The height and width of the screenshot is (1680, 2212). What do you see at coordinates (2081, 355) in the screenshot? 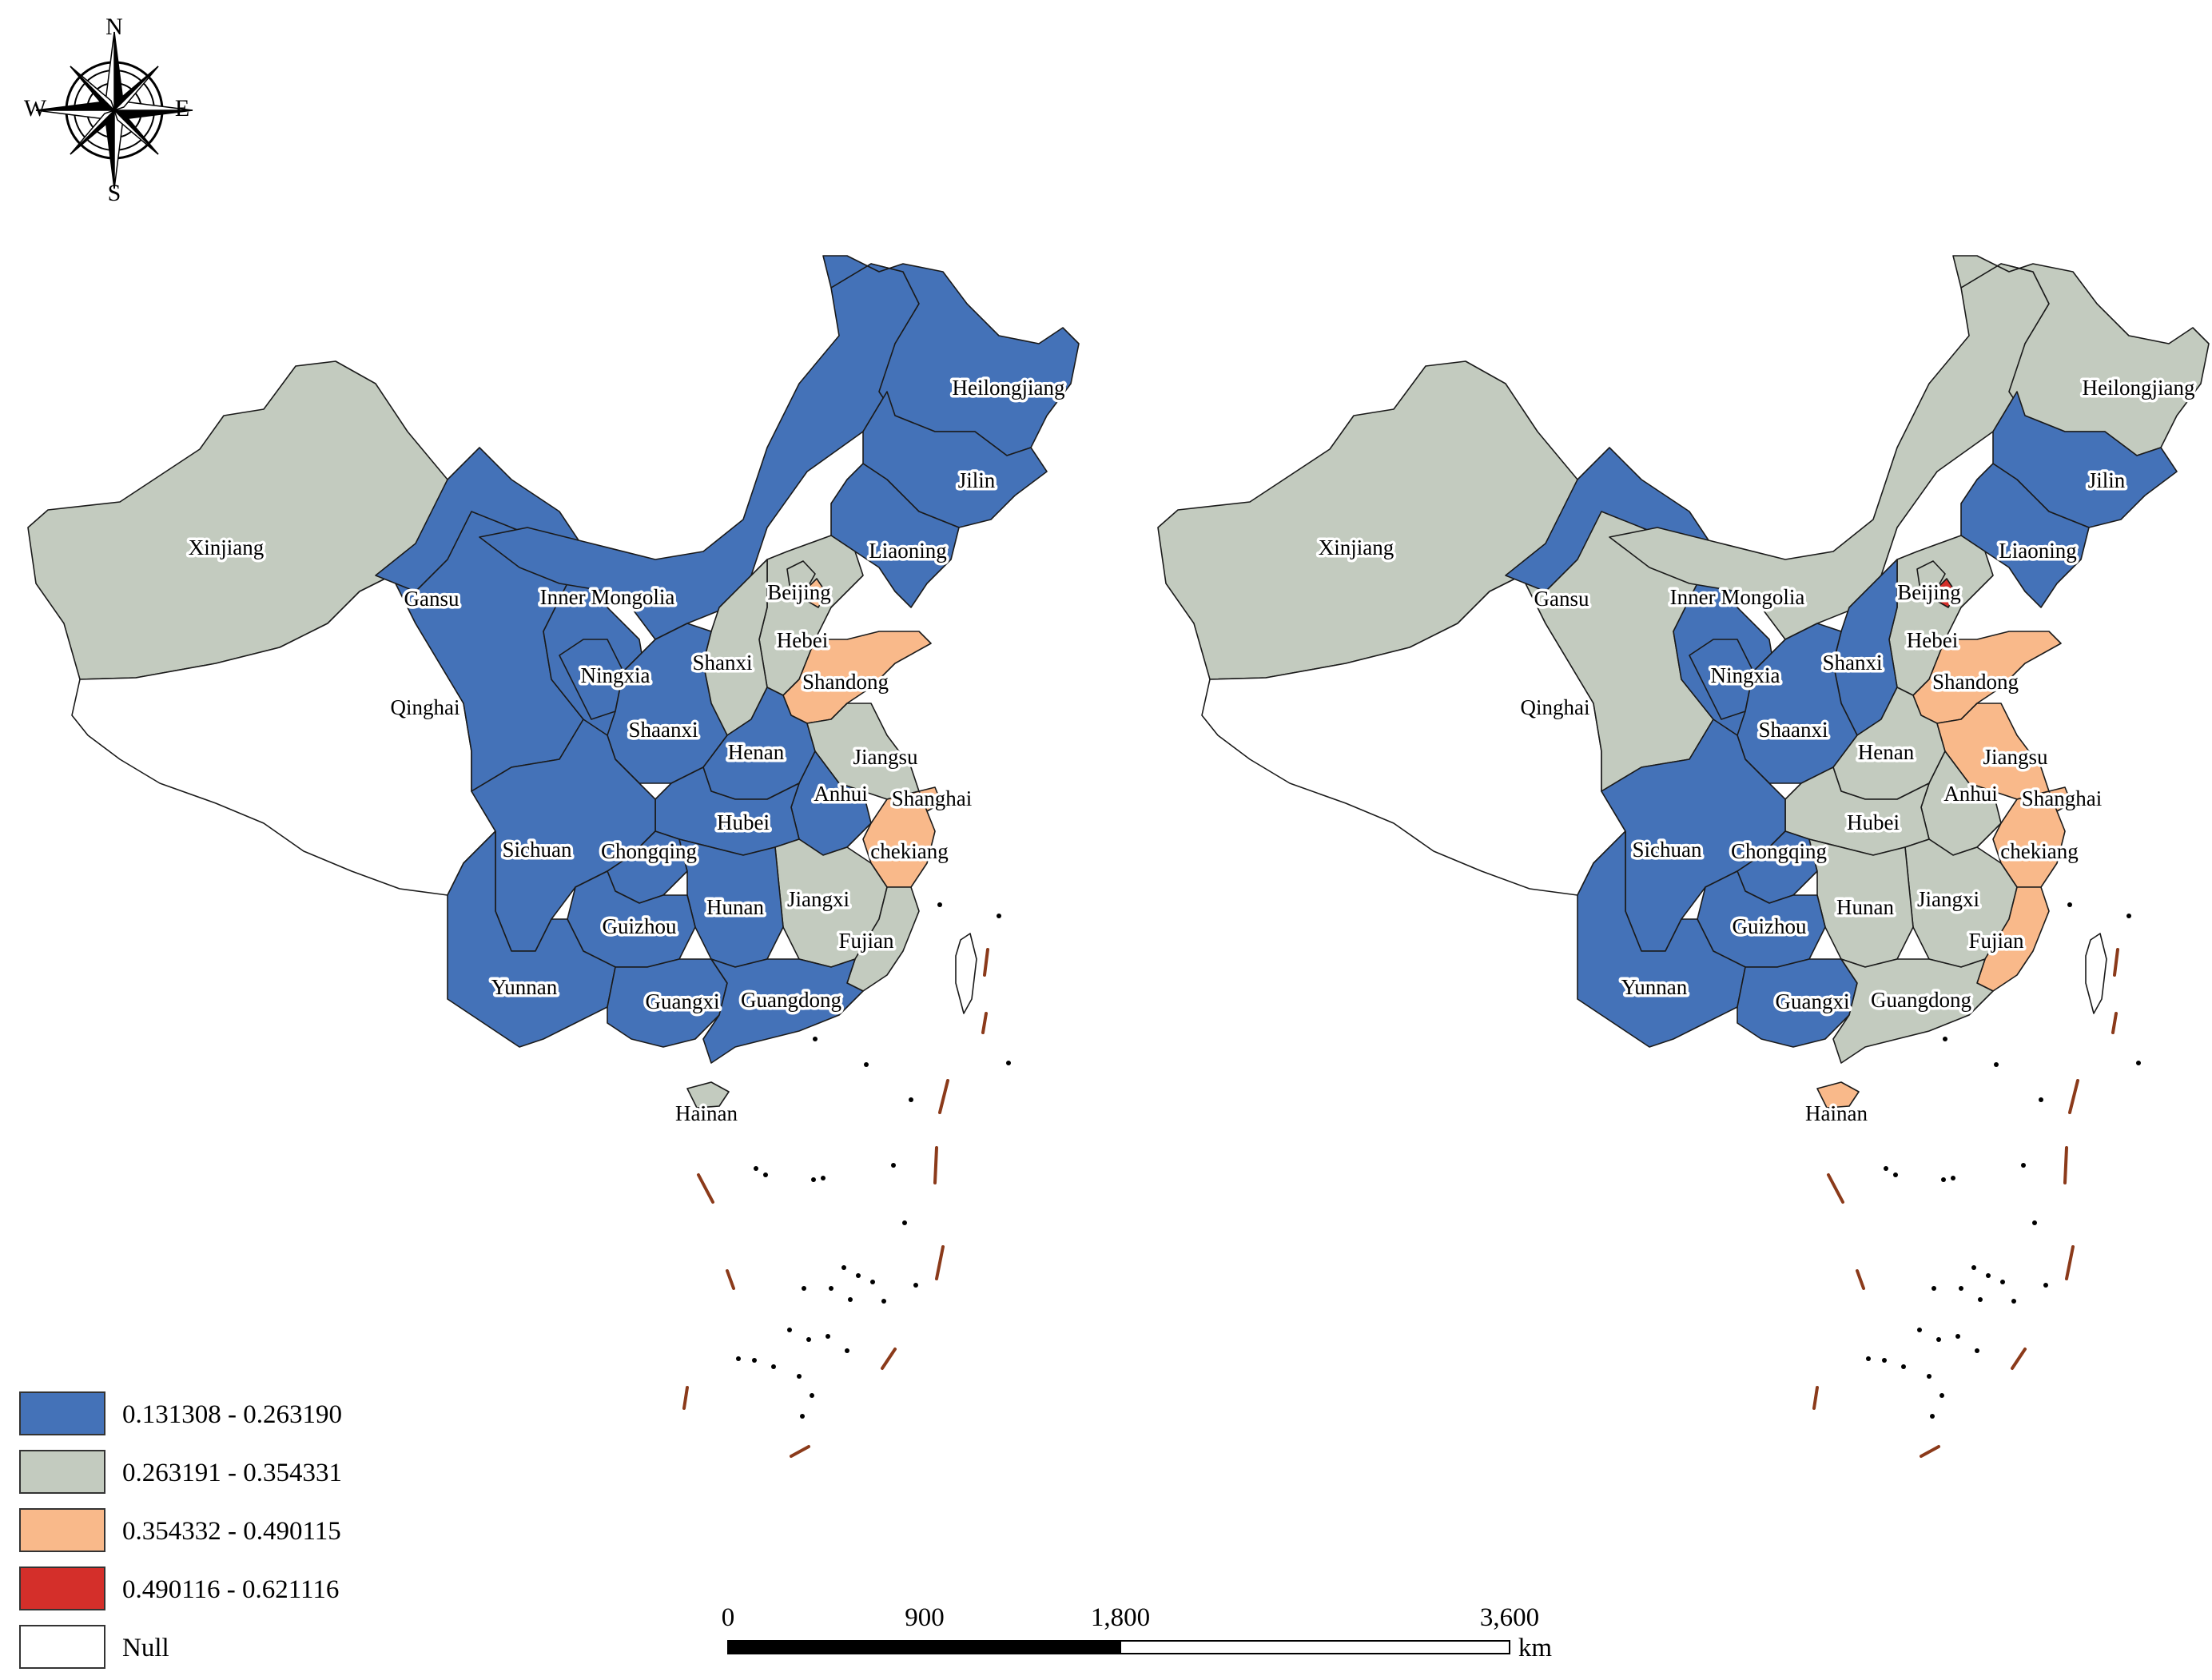
I see `province-heilongjiang` at bounding box center [2081, 355].